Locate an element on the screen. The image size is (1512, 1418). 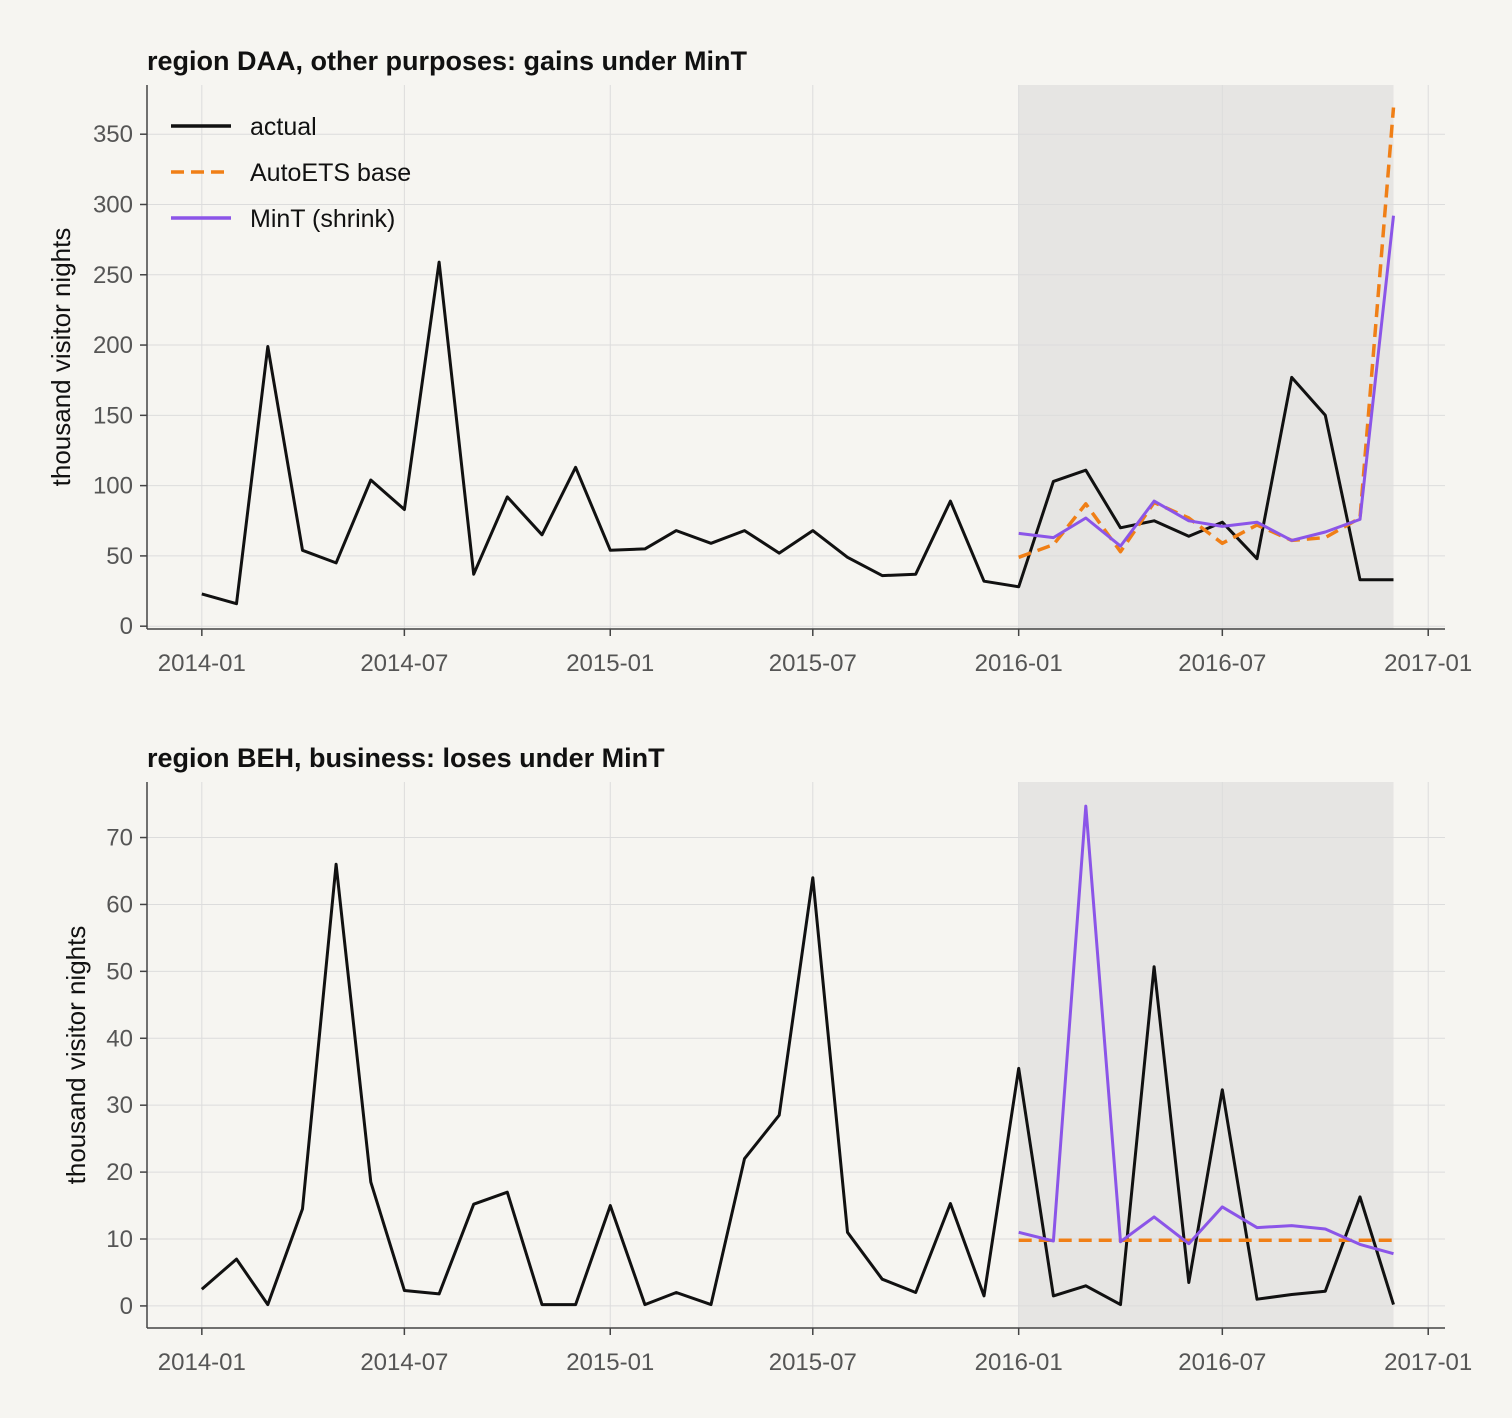
y-tick-label: 70 is located at coordinates (119, 838).